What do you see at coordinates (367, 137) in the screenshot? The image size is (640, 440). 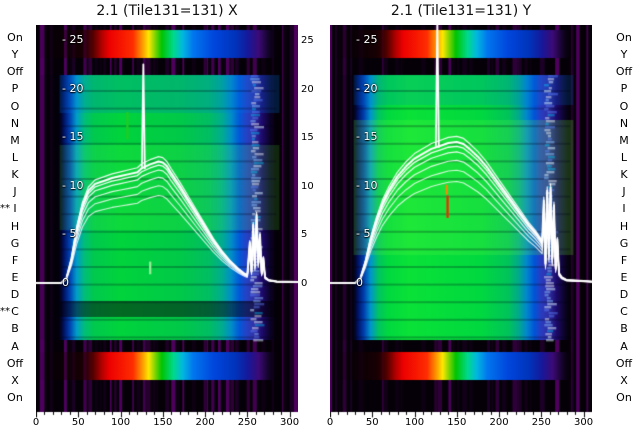 I see `y-tick-15-panel1: - 15` at bounding box center [367, 137].